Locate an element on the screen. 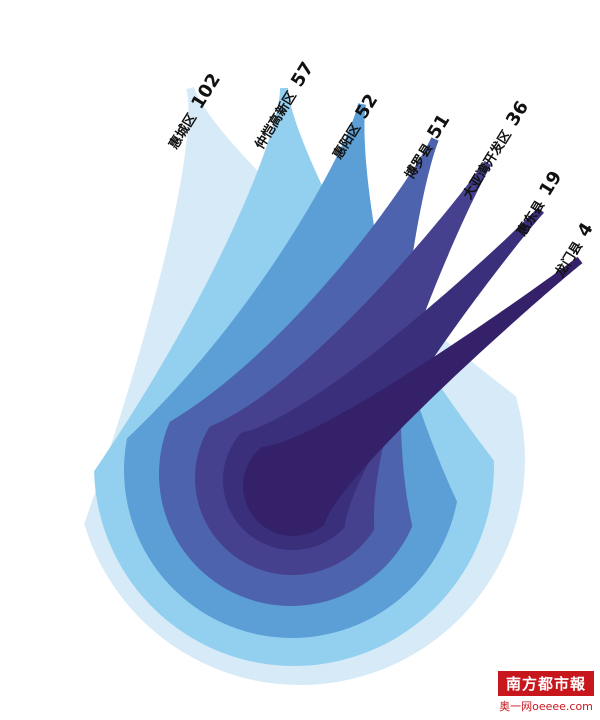  category-label: 惠东县 is located at coordinates (531, 219).